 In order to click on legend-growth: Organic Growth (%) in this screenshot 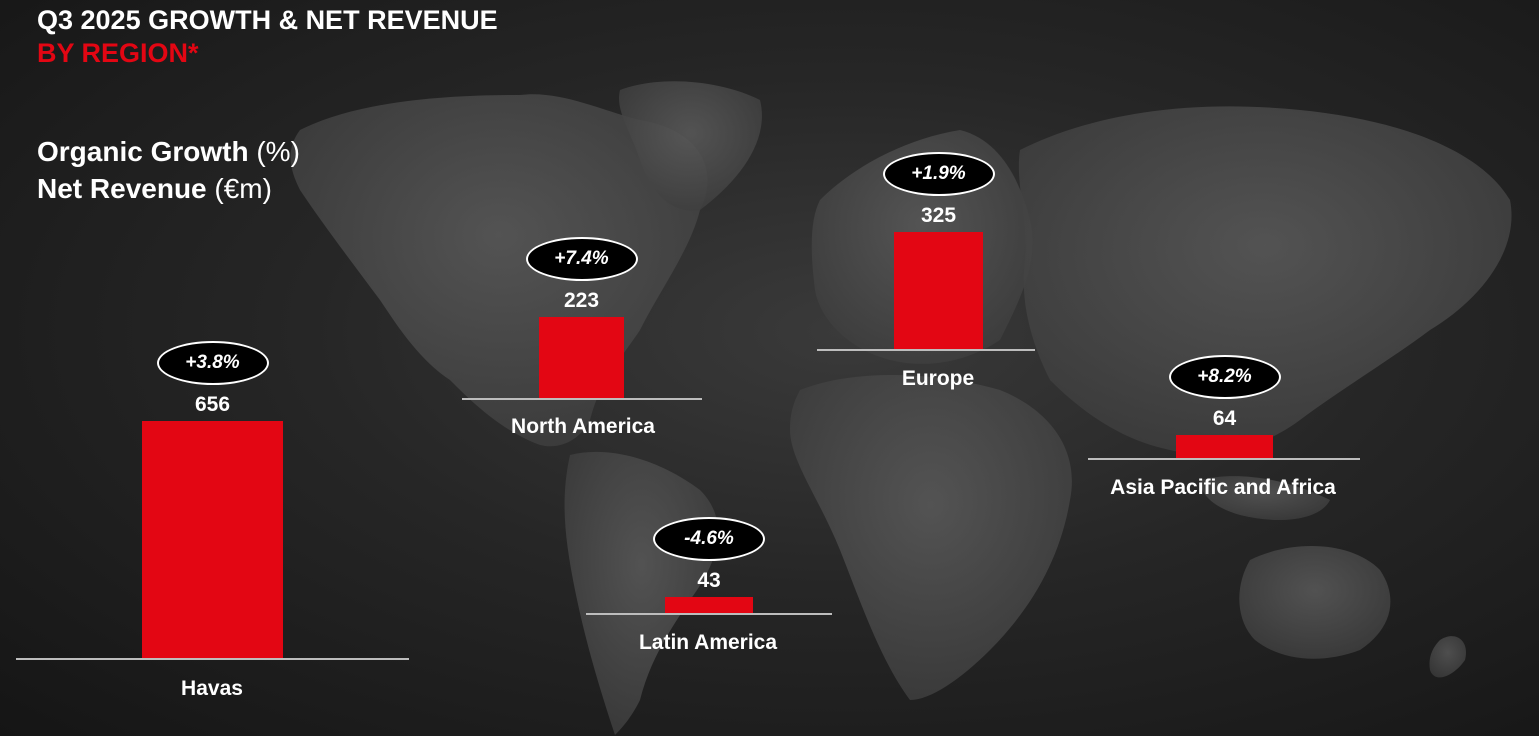, I will do `click(168, 151)`.